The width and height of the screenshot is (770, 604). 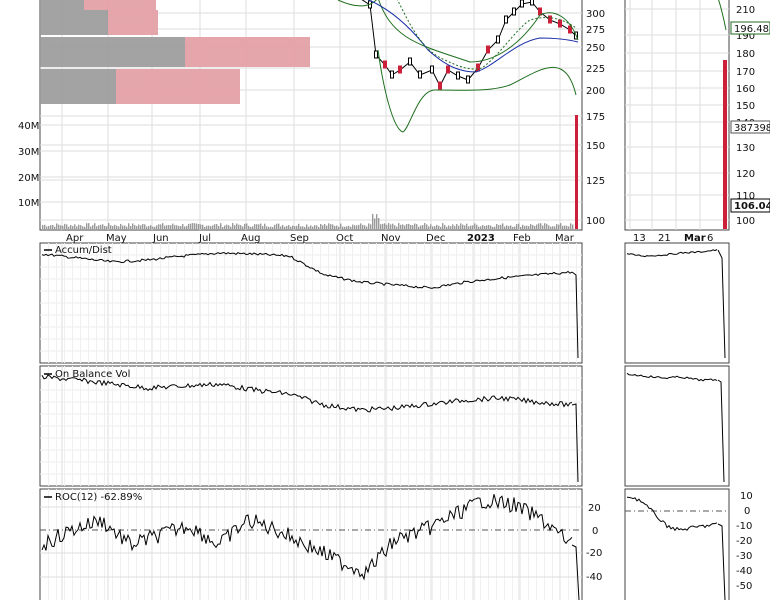 I want to click on indicator-label: On Balance Vol, so click(x=92, y=374).